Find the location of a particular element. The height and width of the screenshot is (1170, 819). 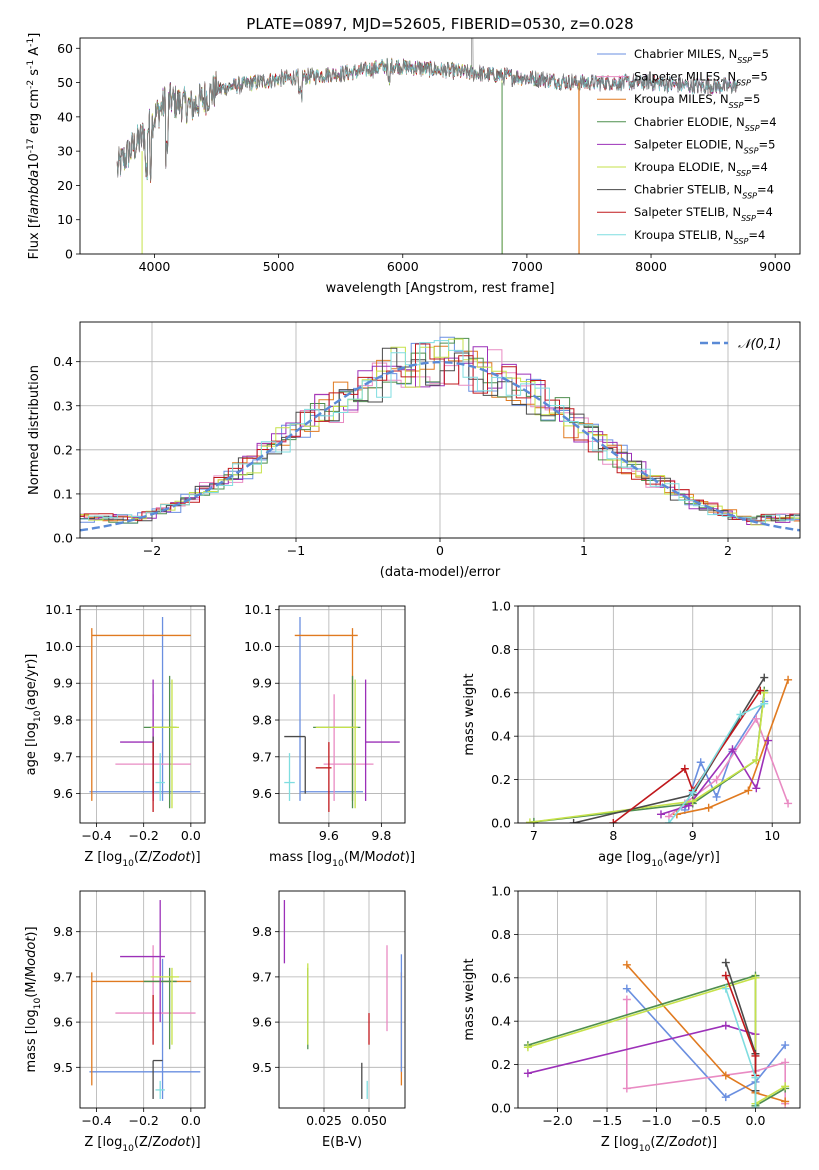

x-axis-label: (data-model)/error is located at coordinates (440, 572).